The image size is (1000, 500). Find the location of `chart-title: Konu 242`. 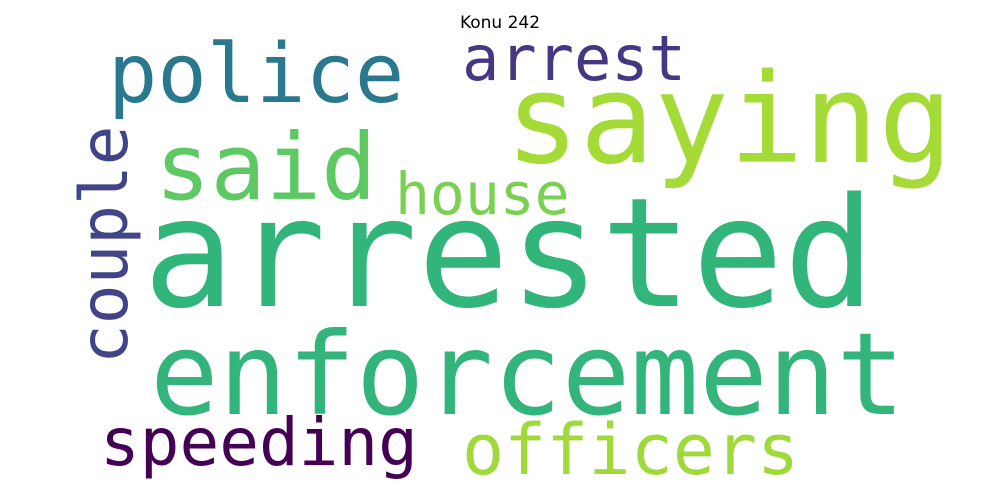

chart-title: Konu 242 is located at coordinates (500, 23).